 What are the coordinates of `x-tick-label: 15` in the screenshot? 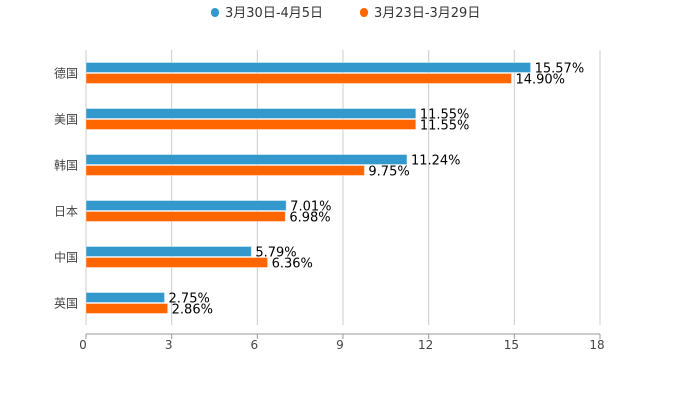 It's located at (511, 345).